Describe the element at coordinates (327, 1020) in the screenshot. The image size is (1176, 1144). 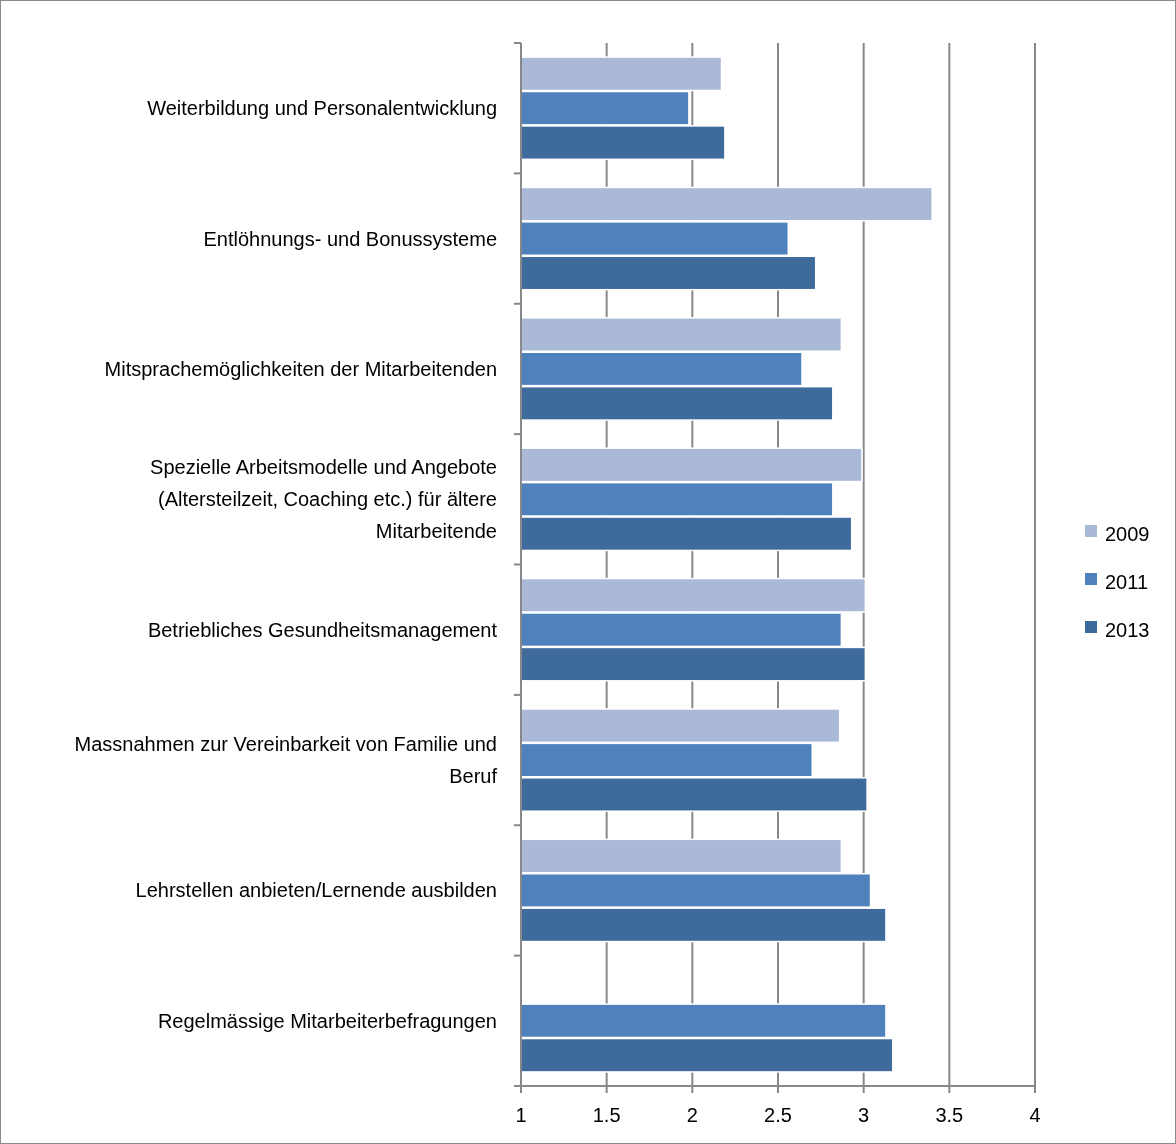
I see `y-tick-label: Regelmässige Mitarbeiterbefragungen` at that location.